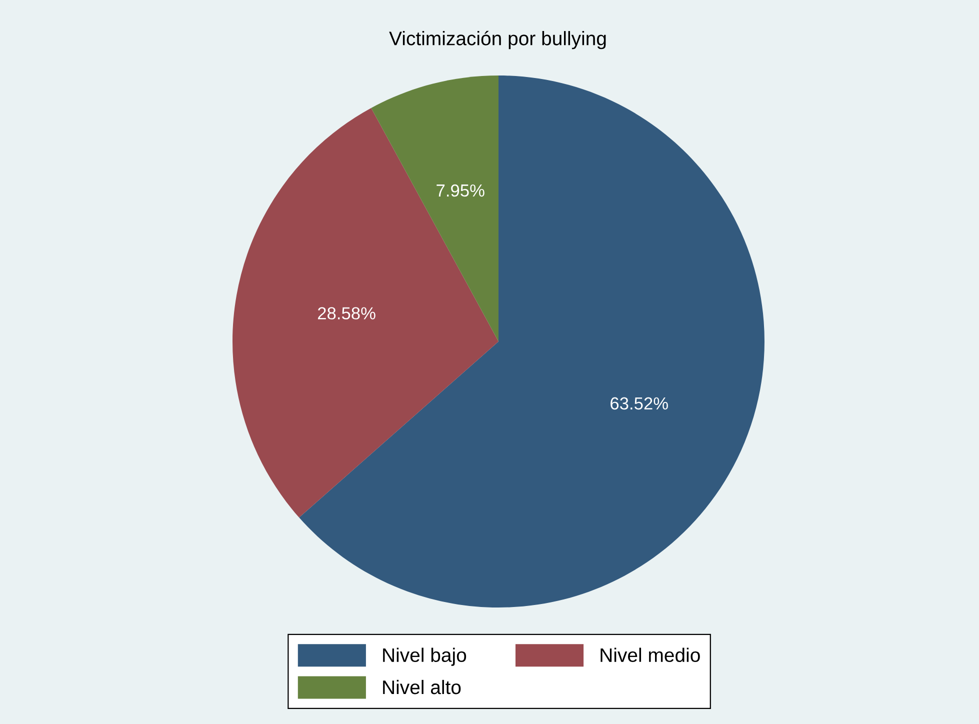 Image resolution: width=979 pixels, height=724 pixels. Describe the element at coordinates (422, 687) in the screenshot. I see `legend-label: Nivel alto` at that location.